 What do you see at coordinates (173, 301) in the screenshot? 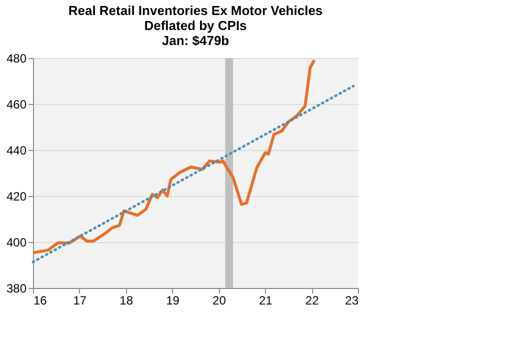
I see `x-tick-label: 19` at bounding box center [173, 301].